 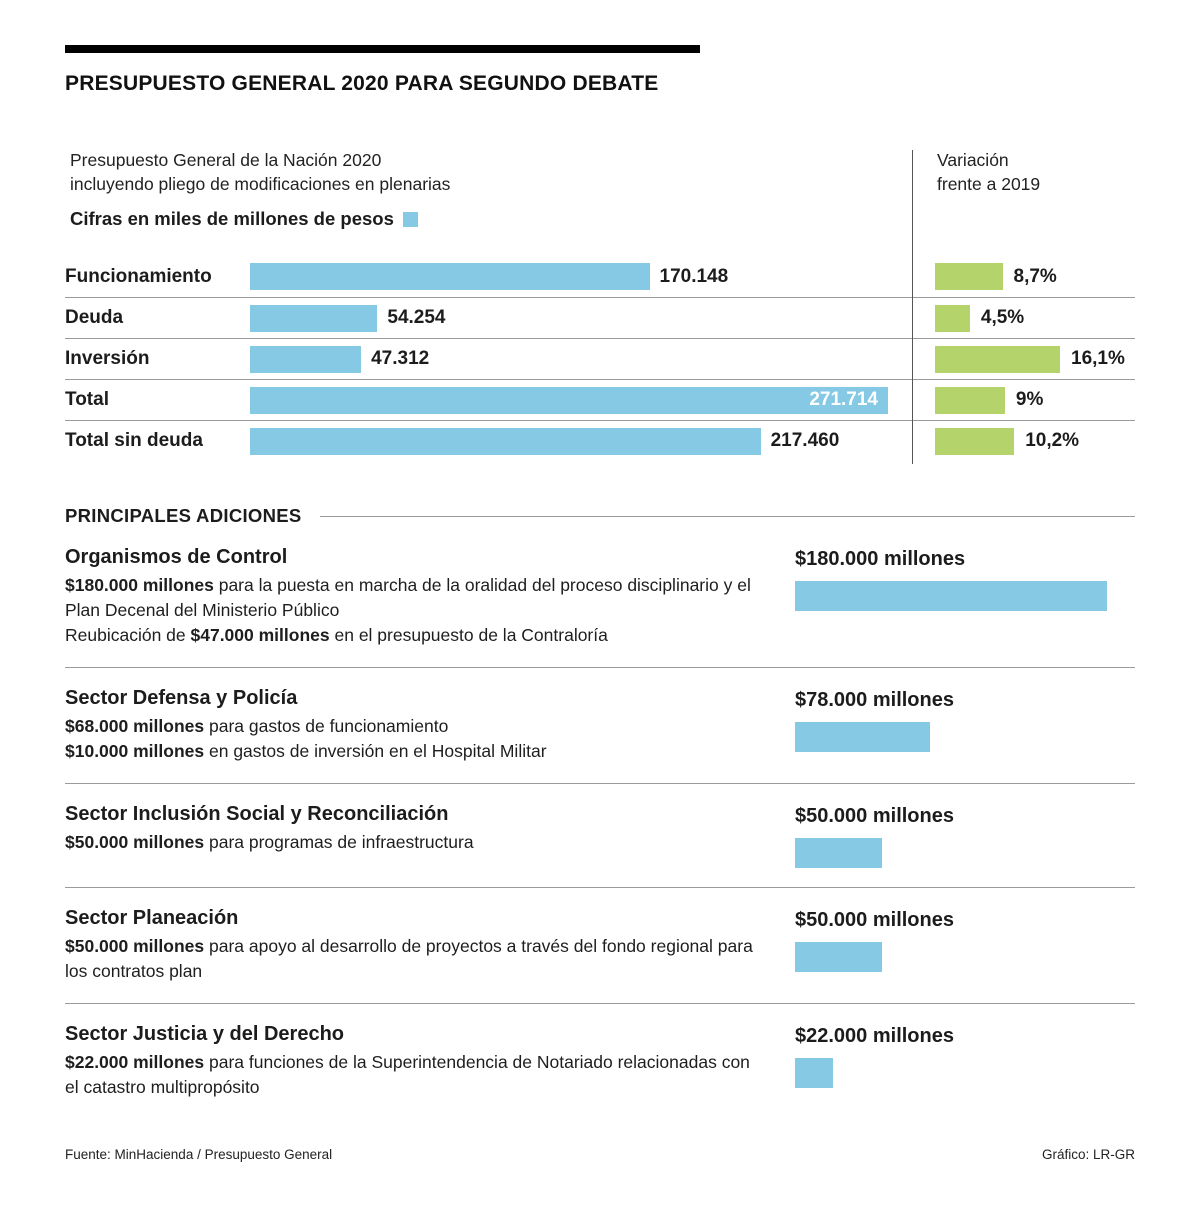 I want to click on chart-subtitle-line1: Presupuesto General de la Nación 2020, so click(x=226, y=160).